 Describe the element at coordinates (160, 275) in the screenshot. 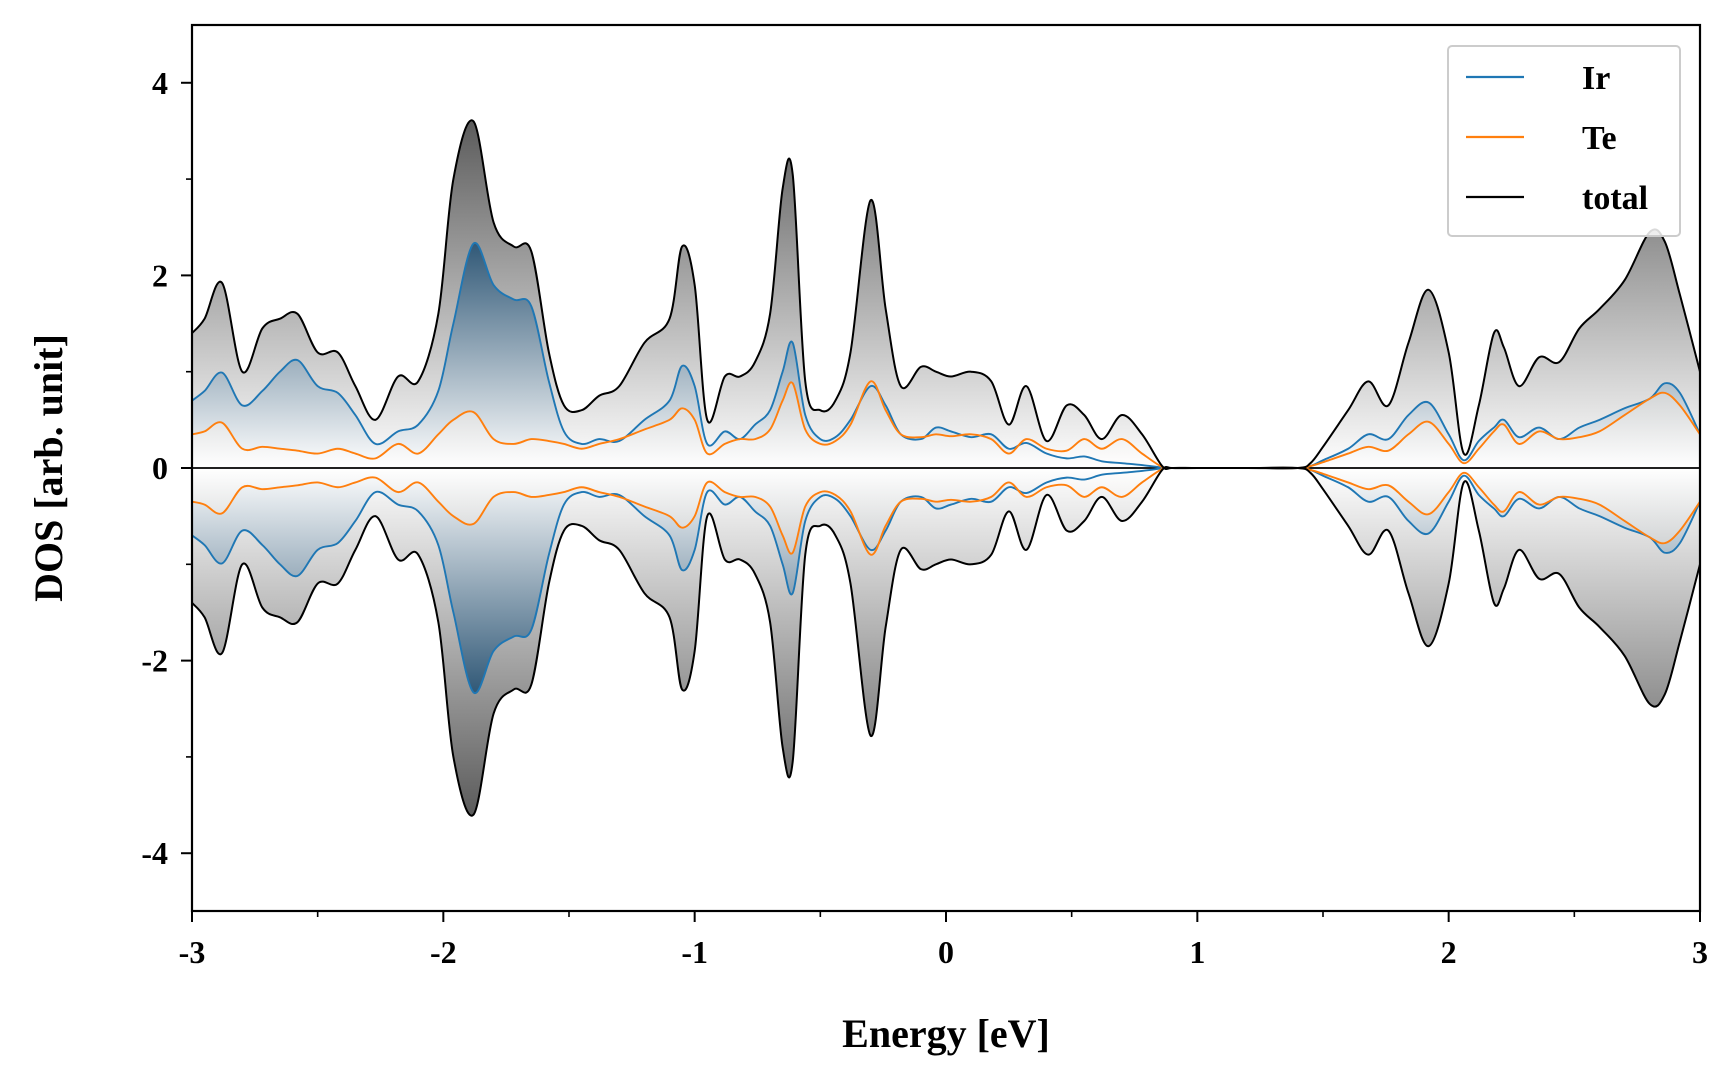

I see `y-tick-label: 2` at that location.